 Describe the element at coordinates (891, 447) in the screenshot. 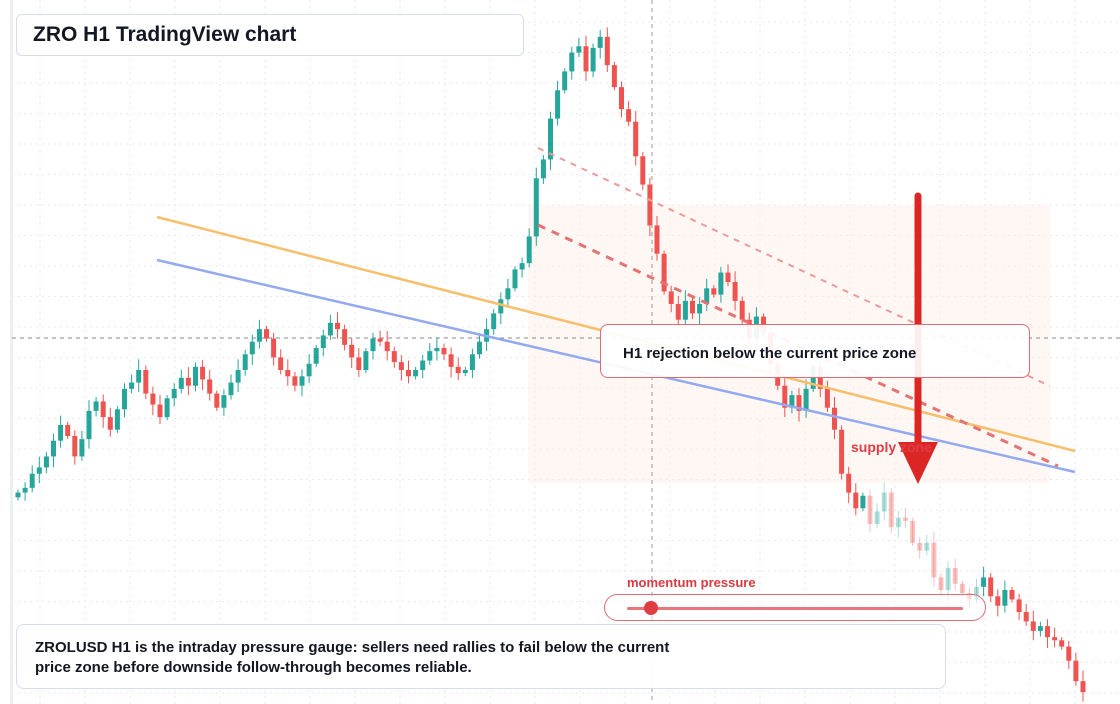

I see `supply-zone-label: supply zone` at that location.